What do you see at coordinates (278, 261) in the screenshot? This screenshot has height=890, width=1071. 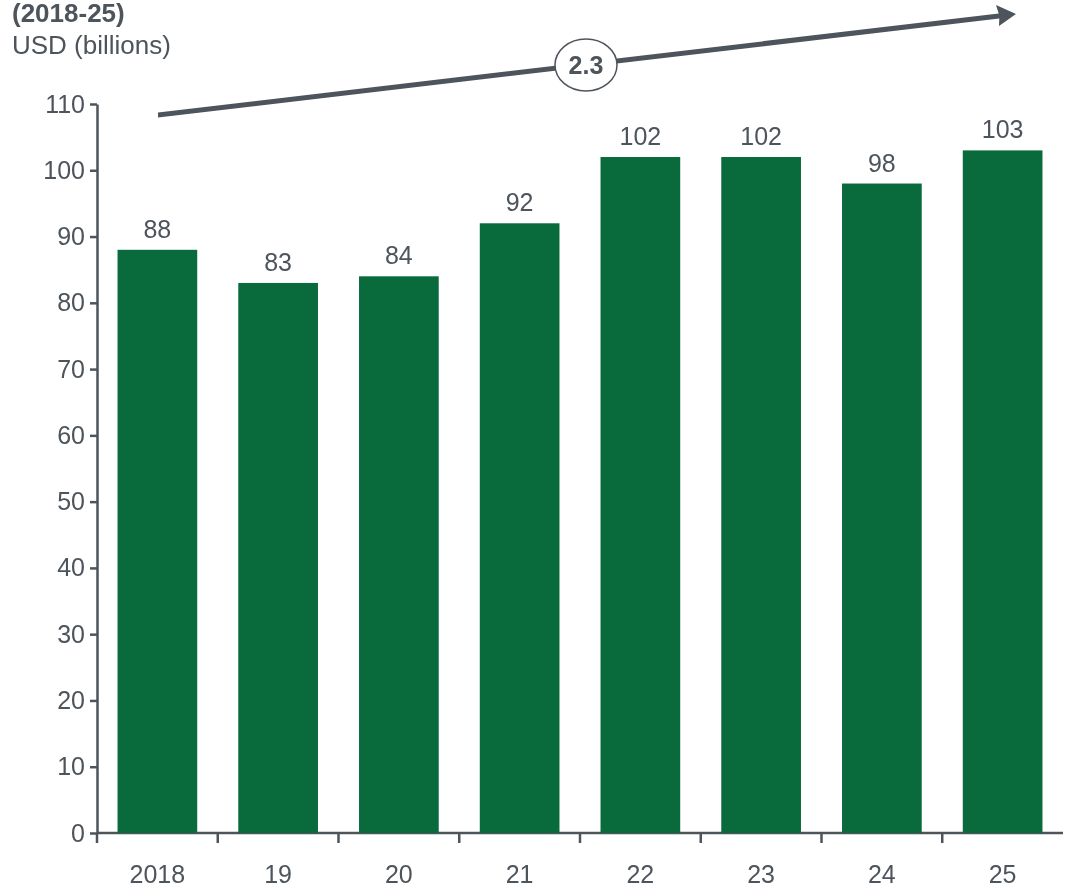 I see `data-label: 83` at bounding box center [278, 261].